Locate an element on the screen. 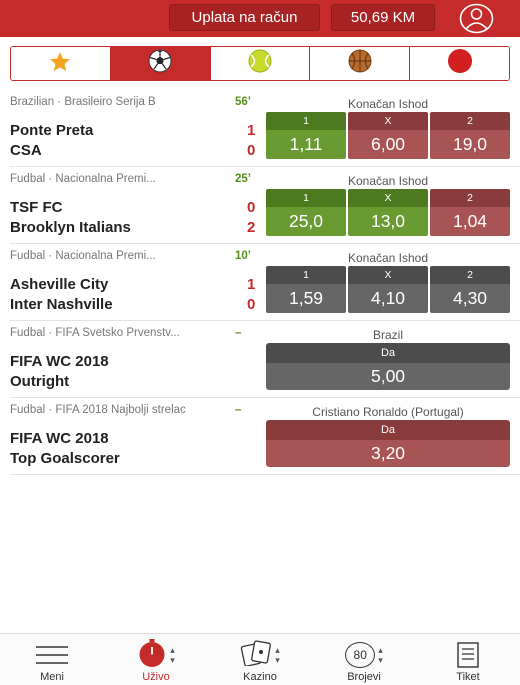 The width and height of the screenshot is (520, 685). away-team: Brooklyn Italians is located at coordinates (70, 227).